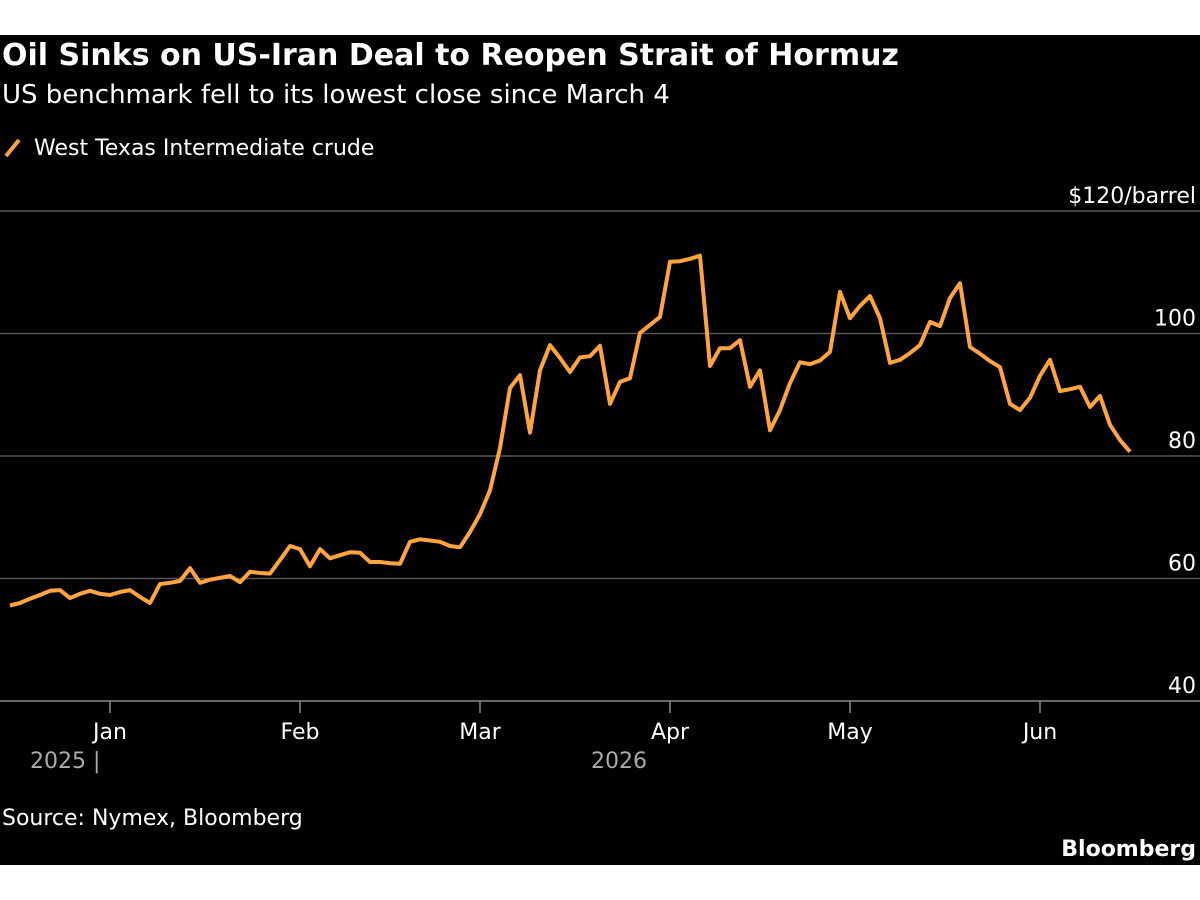 The image size is (1200, 900). Describe the element at coordinates (1039, 732) in the screenshot. I see `x-tick-label: Jun` at that location.